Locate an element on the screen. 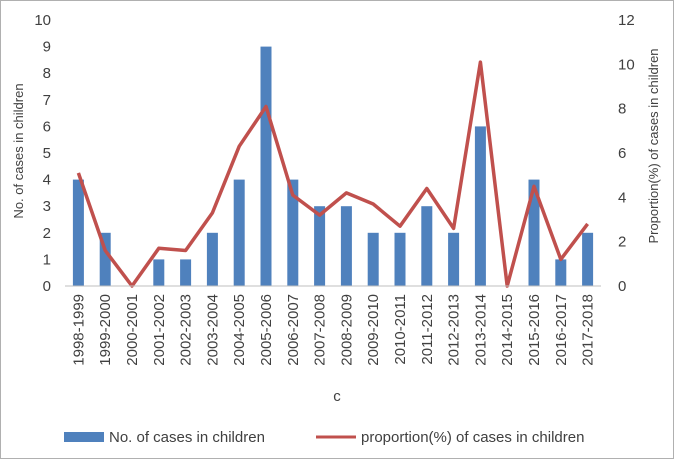 Image resolution: width=674 pixels, height=459 pixels. x-tick-label: 2010-2011 is located at coordinates (400, 329).